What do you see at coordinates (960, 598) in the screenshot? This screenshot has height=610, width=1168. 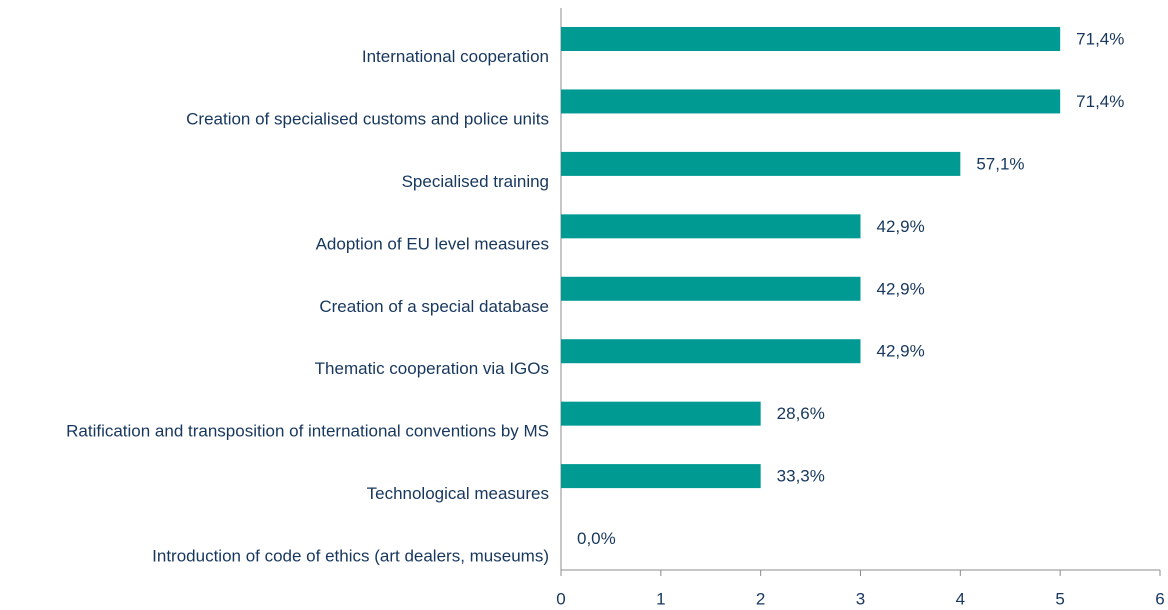 I see `x-tick-label: 4` at bounding box center [960, 598].